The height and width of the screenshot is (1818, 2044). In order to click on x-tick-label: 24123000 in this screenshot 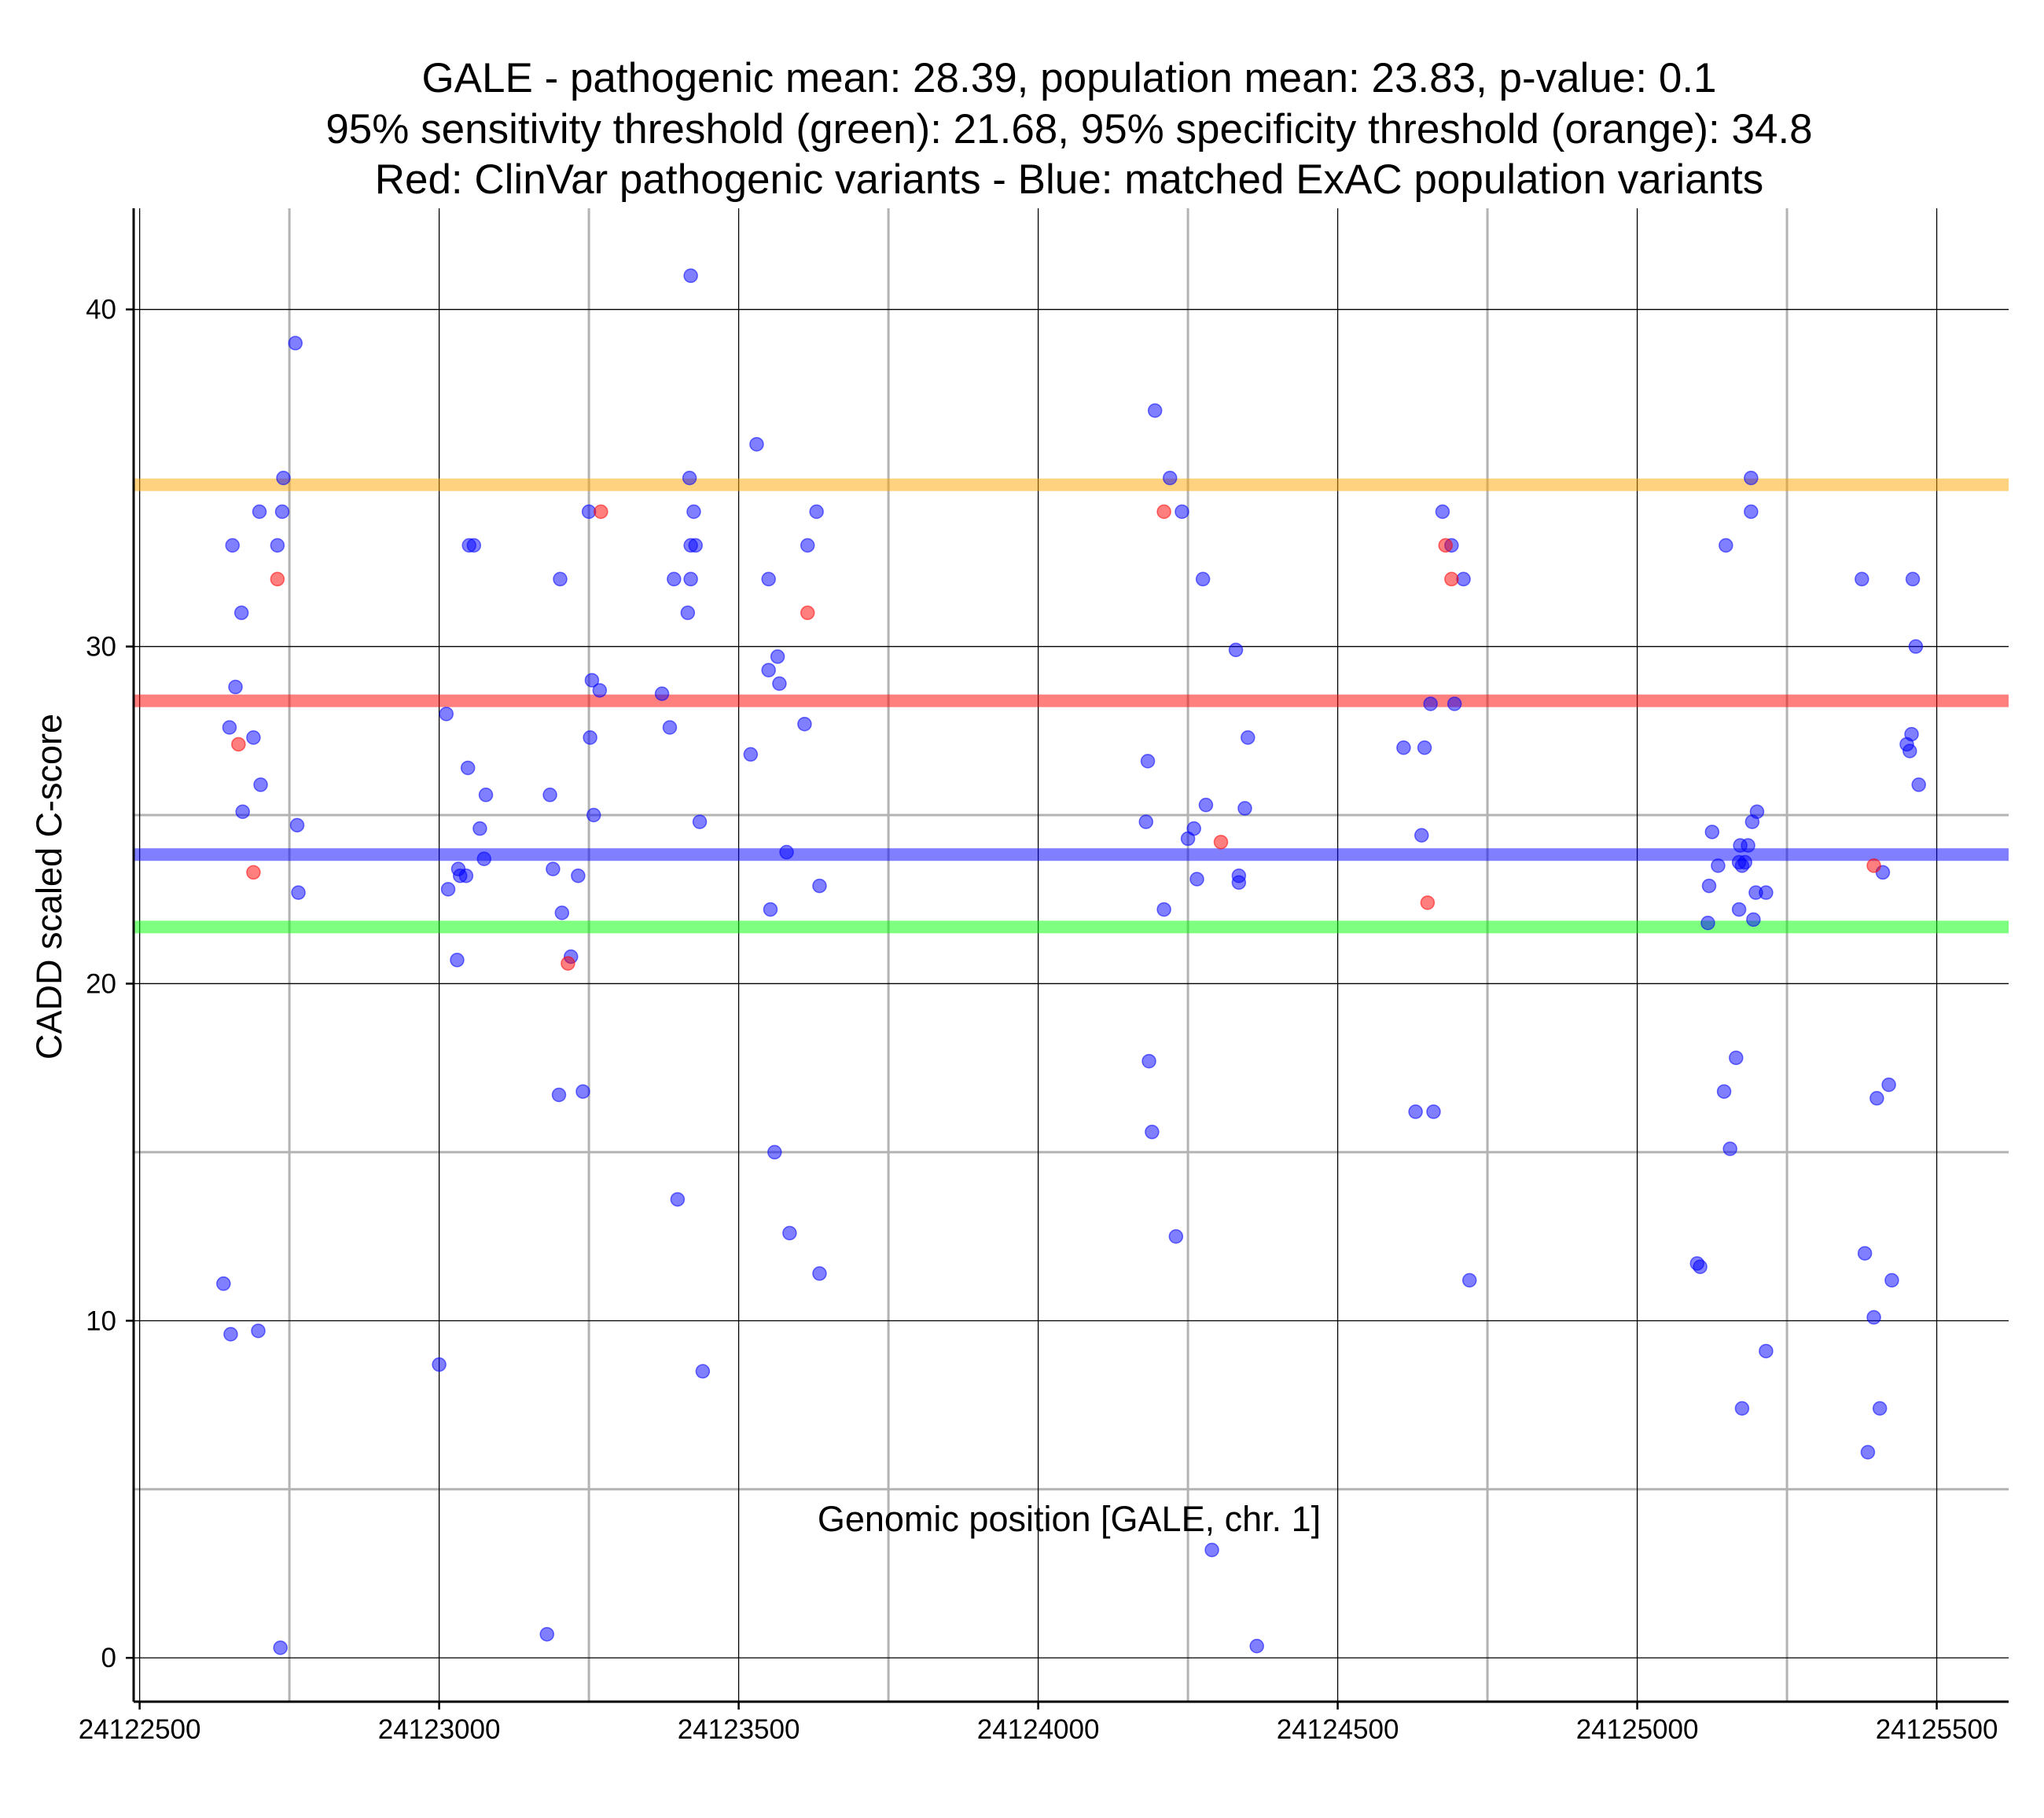, I will do `click(440, 1729)`.